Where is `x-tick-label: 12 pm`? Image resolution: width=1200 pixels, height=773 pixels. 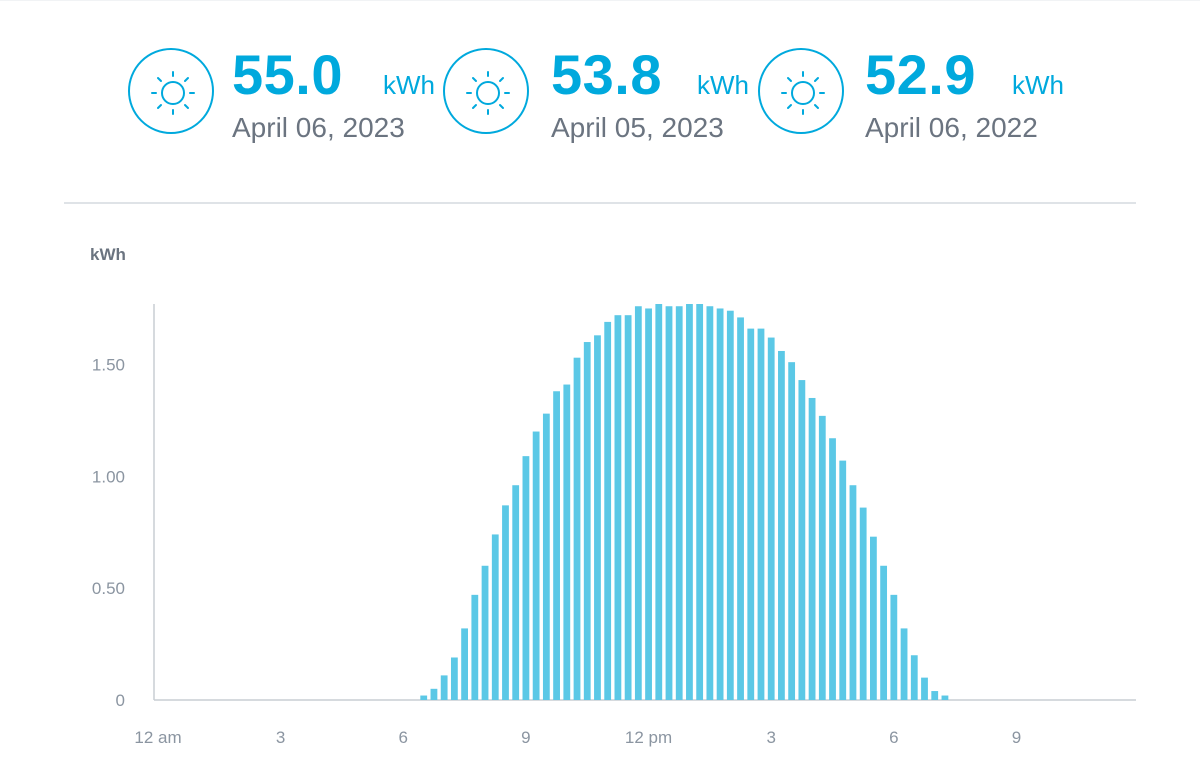 x-tick-label: 12 pm is located at coordinates (648, 737).